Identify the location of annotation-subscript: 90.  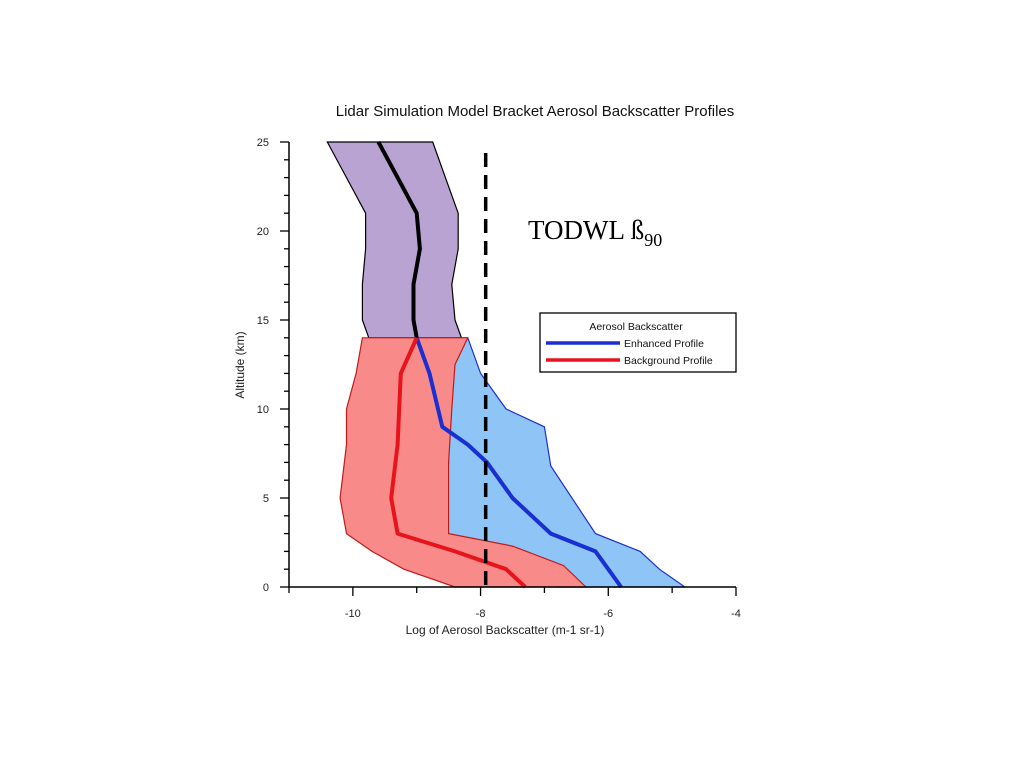
(653, 240).